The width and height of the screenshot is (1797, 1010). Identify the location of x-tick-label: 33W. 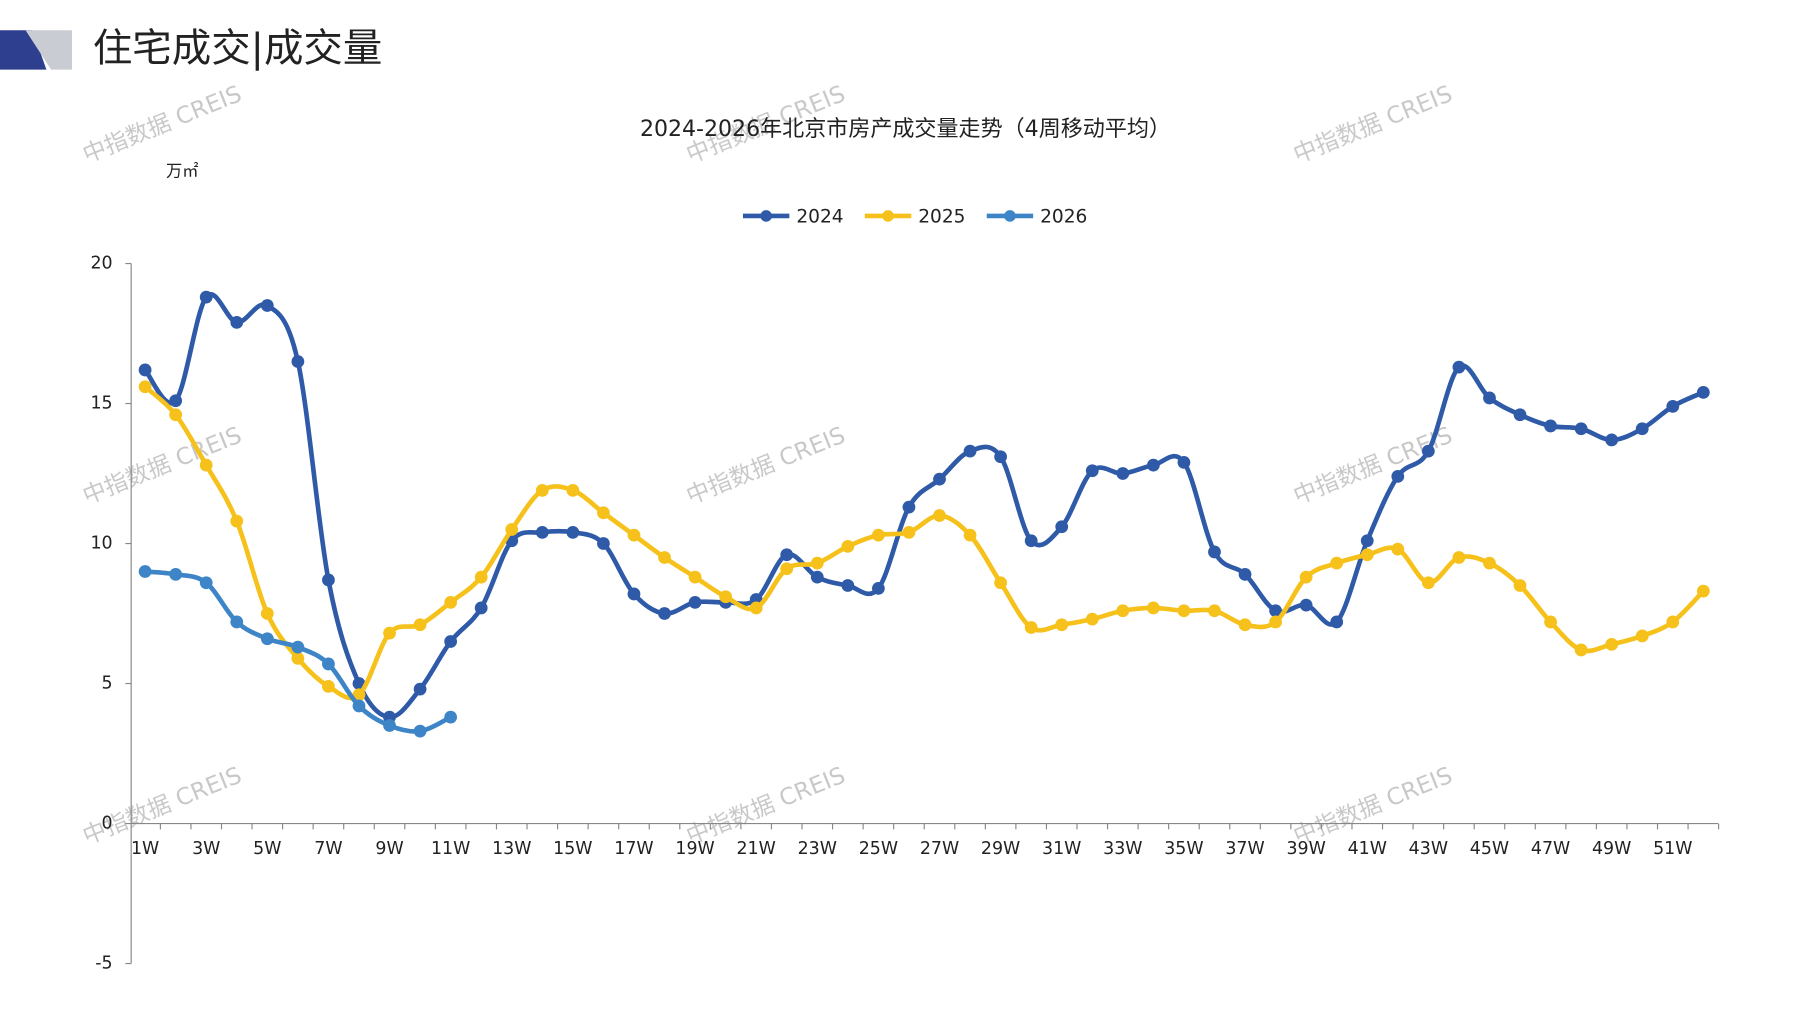
(1122, 849).